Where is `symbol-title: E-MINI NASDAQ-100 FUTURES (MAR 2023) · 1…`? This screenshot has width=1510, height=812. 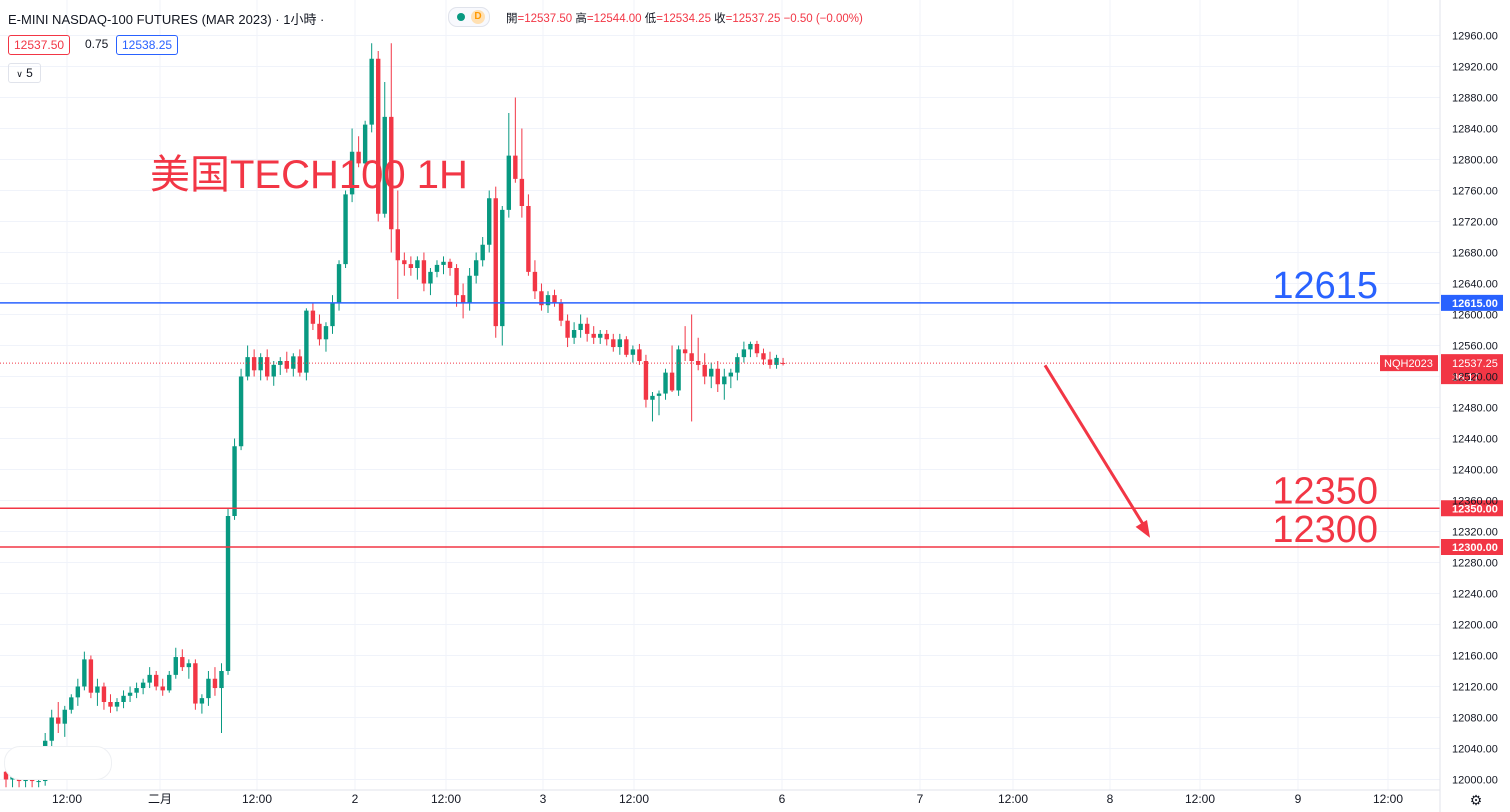
symbol-title: E-MINI NASDAQ-100 FUTURES (MAR 2023) · 1… is located at coordinates (166, 19).